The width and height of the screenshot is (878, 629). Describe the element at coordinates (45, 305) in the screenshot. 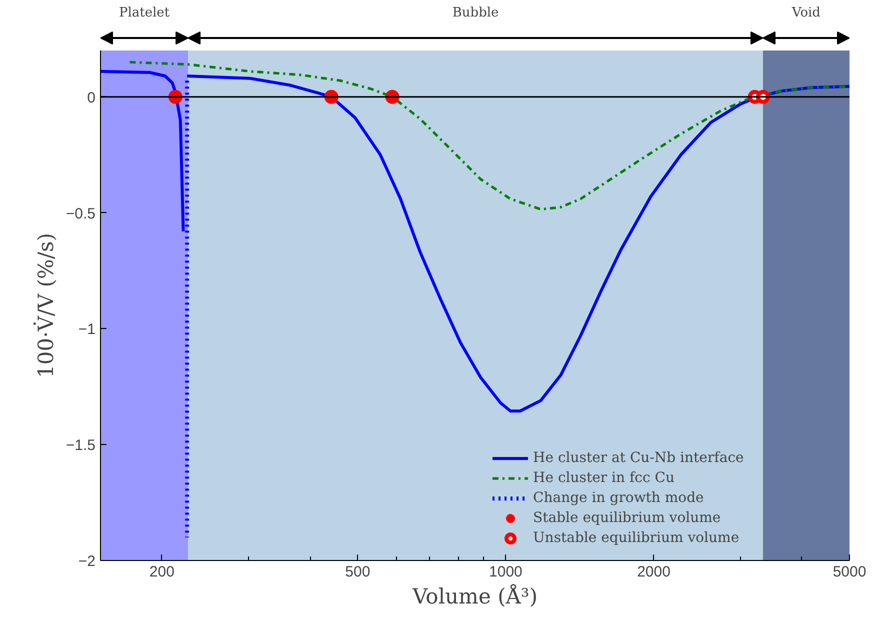

I see `y-axis-title: 100·V̇/V (%/s)` at that location.